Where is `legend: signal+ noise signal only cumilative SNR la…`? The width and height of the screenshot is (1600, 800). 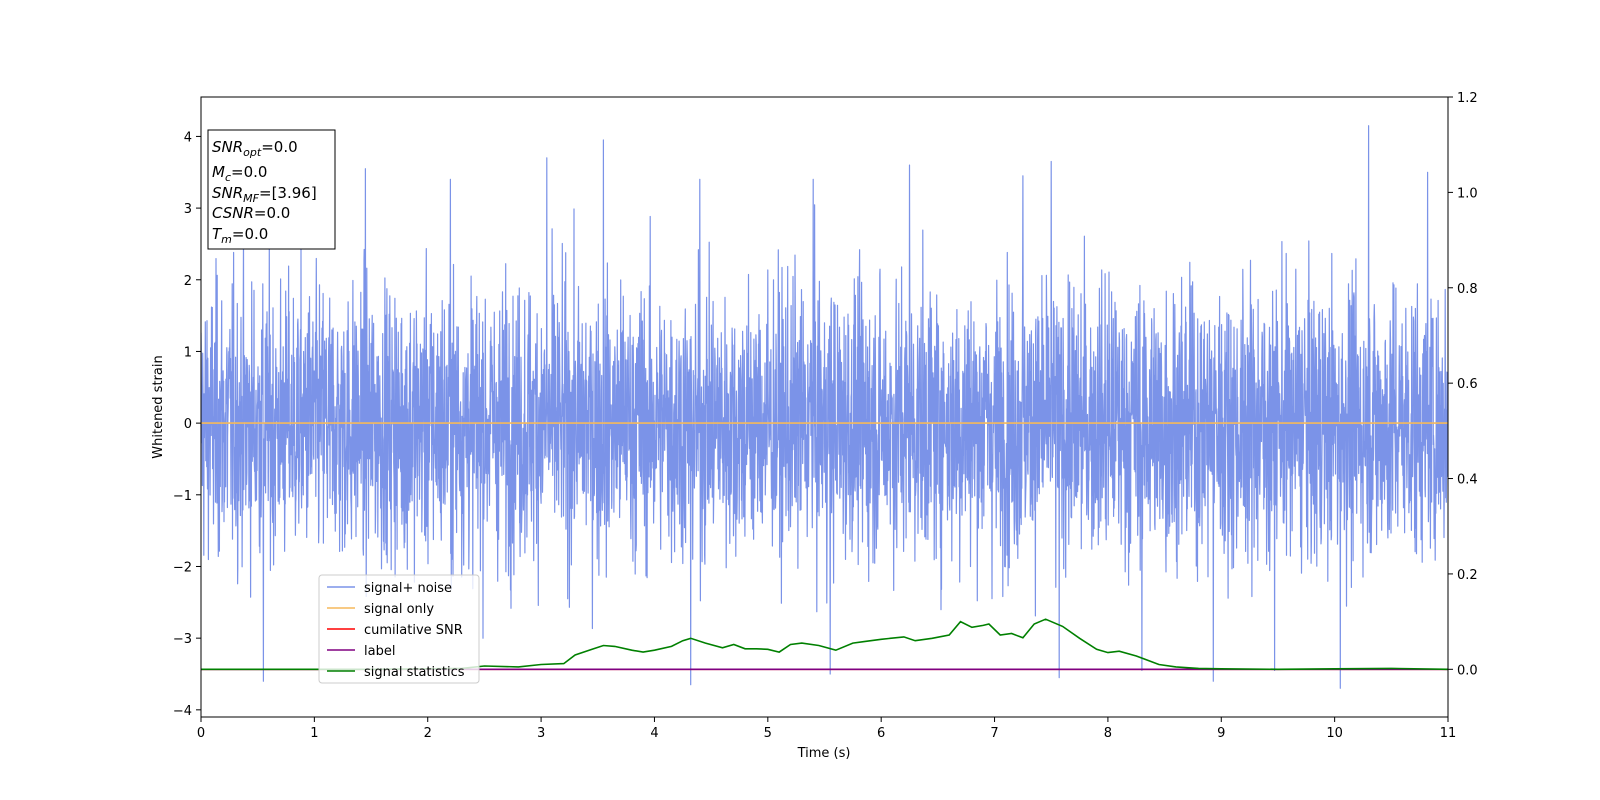 legend: signal+ noise signal only cumilative SNR la… is located at coordinates (399, 629).